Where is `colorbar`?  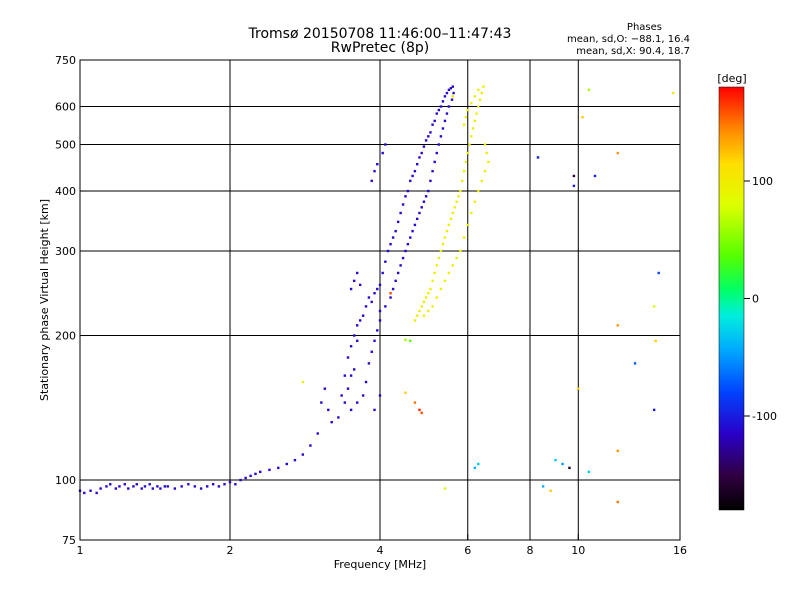 colorbar is located at coordinates (731, 298).